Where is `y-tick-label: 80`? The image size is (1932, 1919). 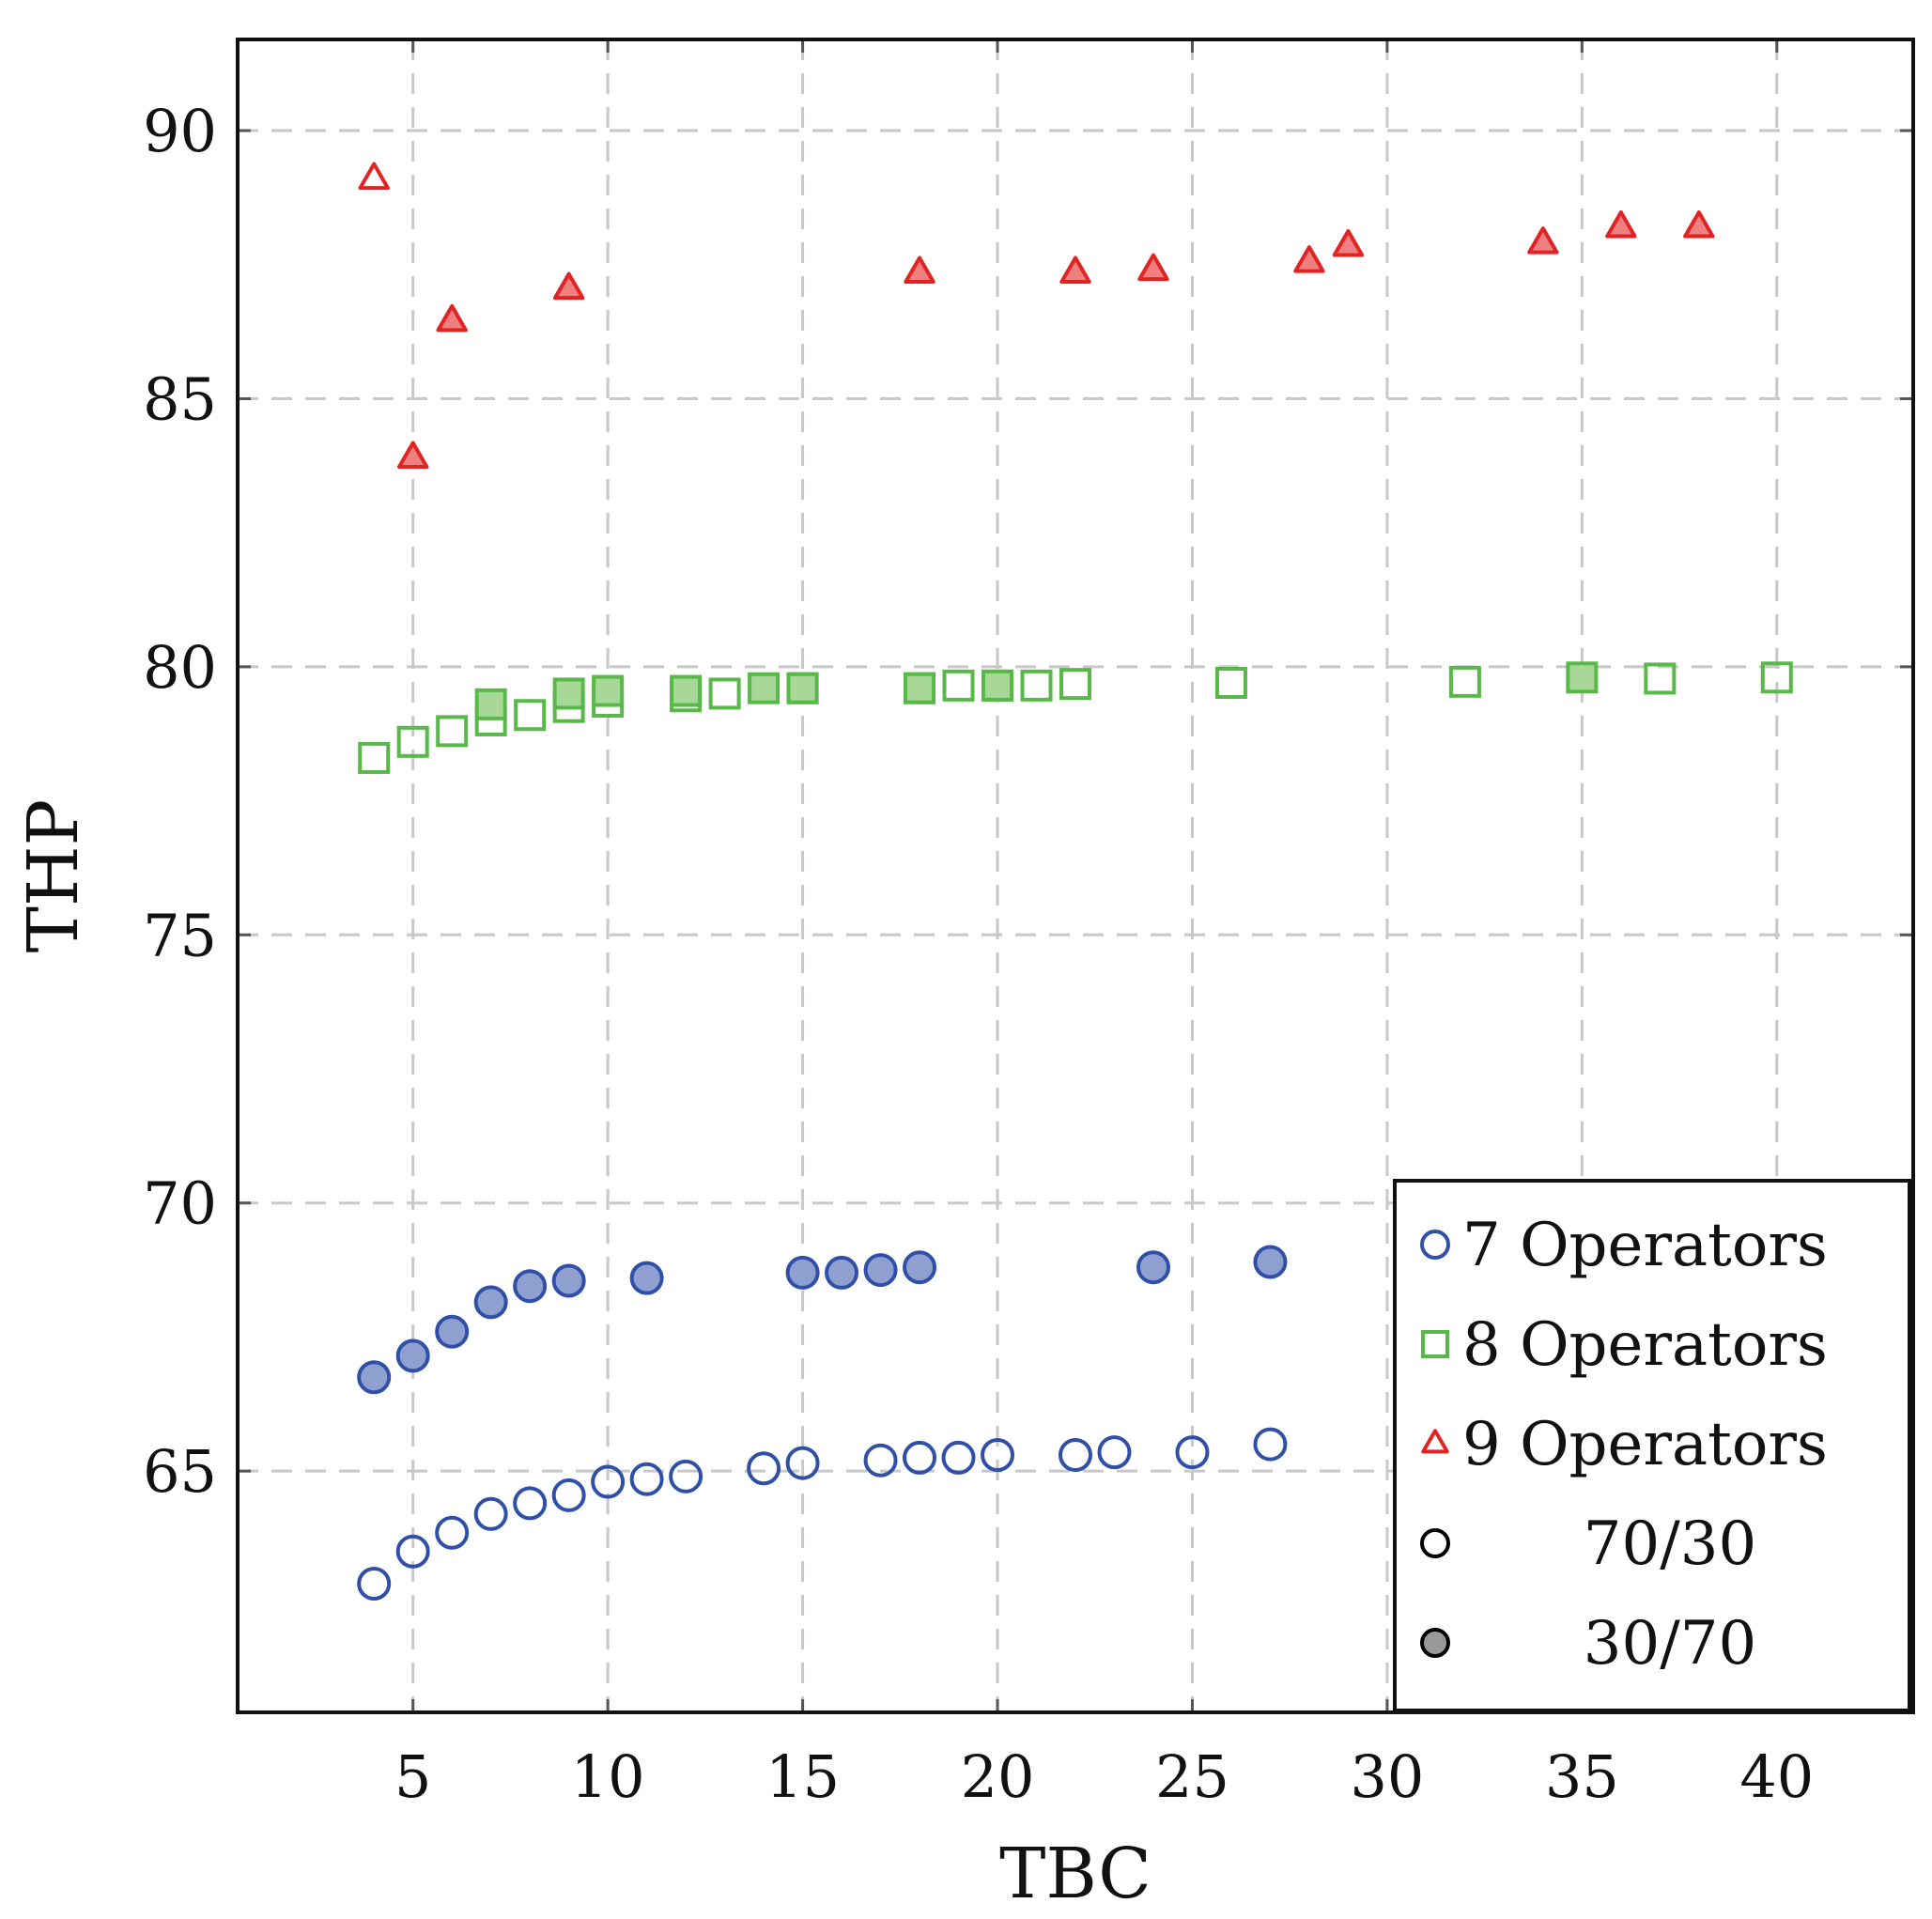 y-tick-label: 80 is located at coordinates (180, 668).